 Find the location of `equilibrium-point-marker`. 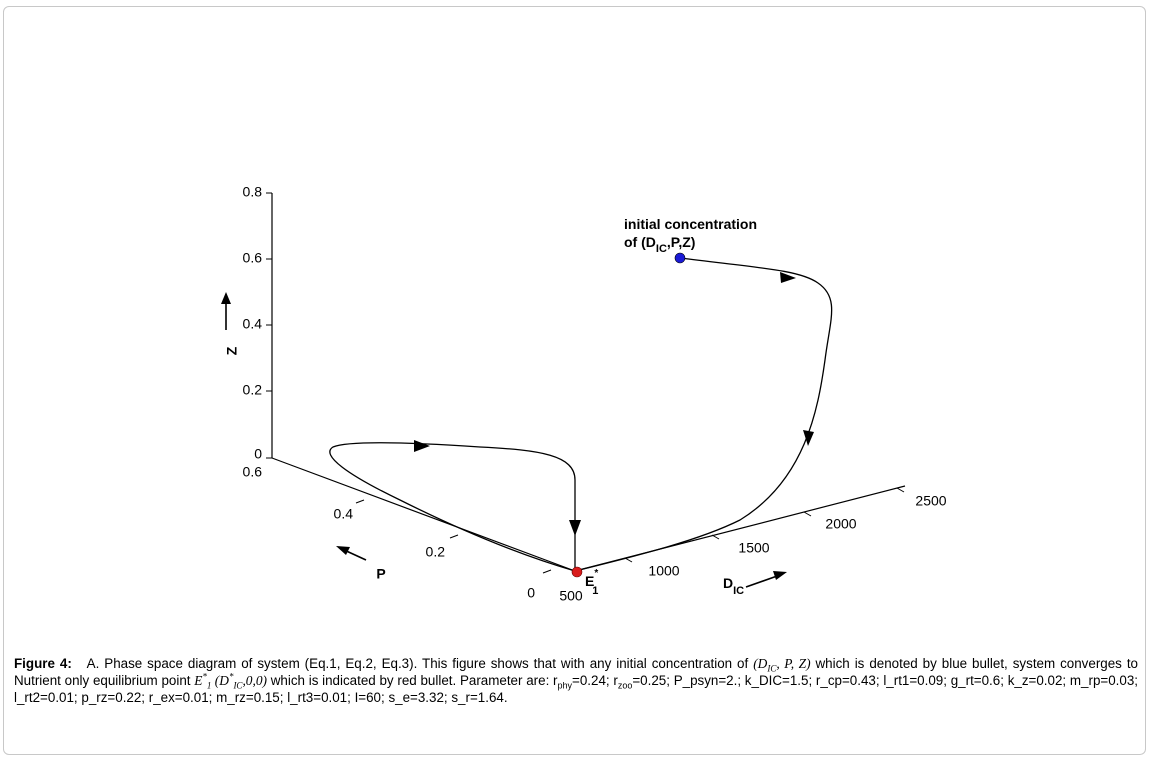

equilibrium-point-marker is located at coordinates (577, 572).